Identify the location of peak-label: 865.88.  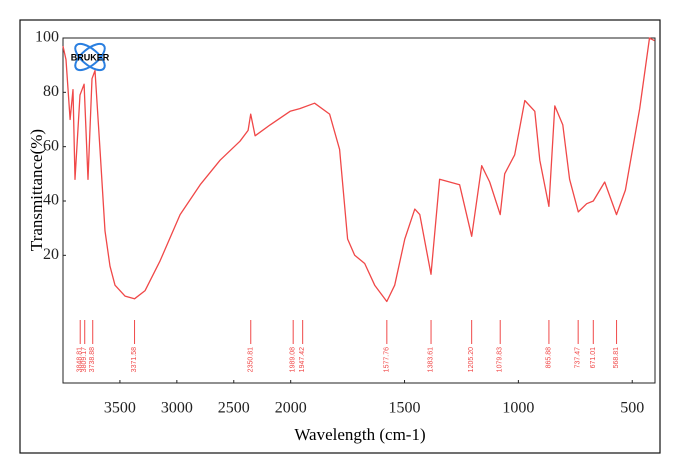
(548, 358).